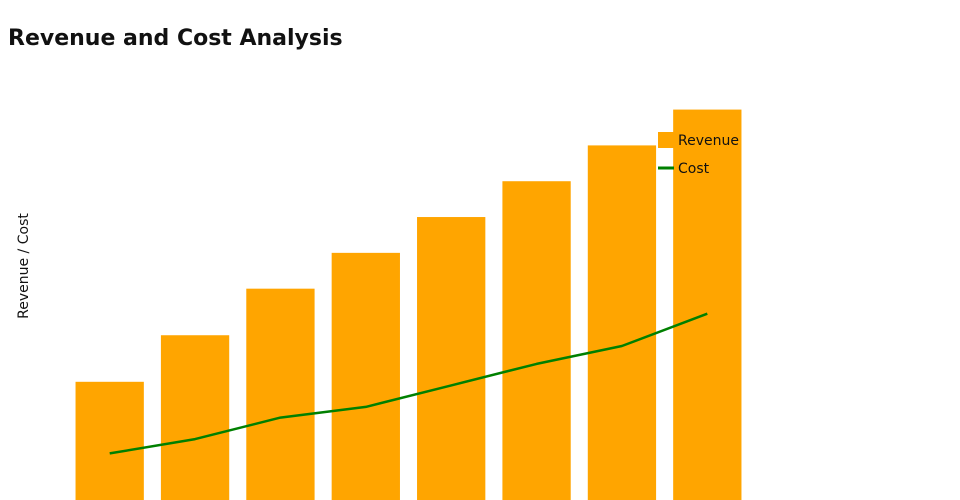 This screenshot has width=960, height=500. Describe the element at coordinates (694, 169) in the screenshot. I see `legend-cost-label: Cost` at that location.